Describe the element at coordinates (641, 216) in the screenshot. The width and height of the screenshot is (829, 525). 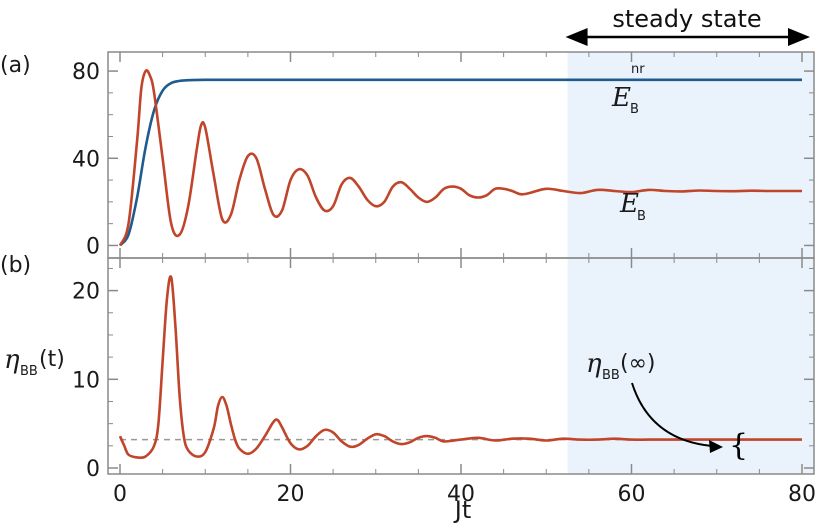
I see `eb-sub: B` at that location.